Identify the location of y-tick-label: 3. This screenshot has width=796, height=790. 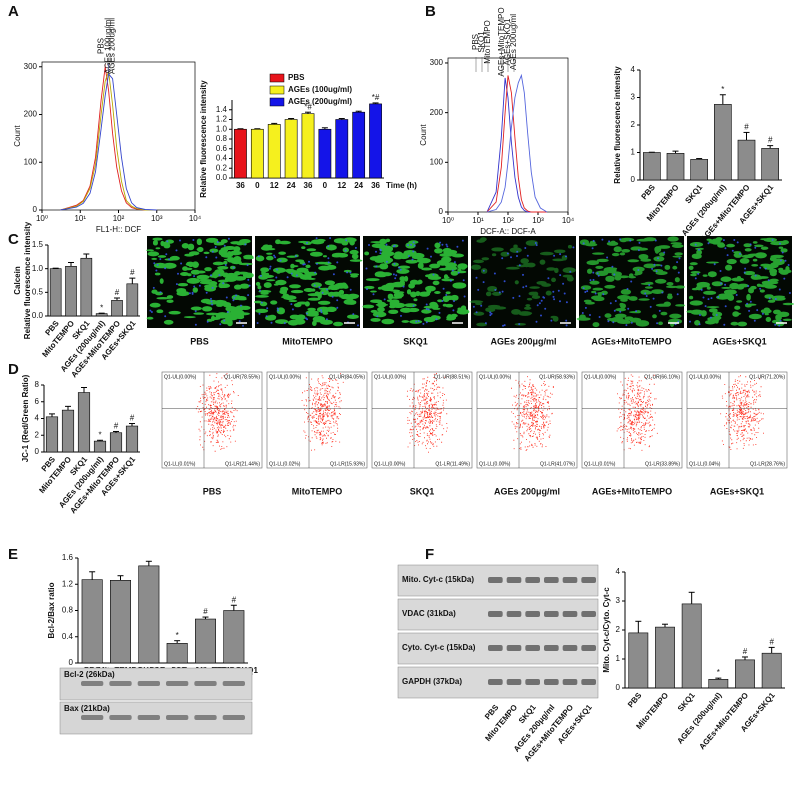
(618, 600).